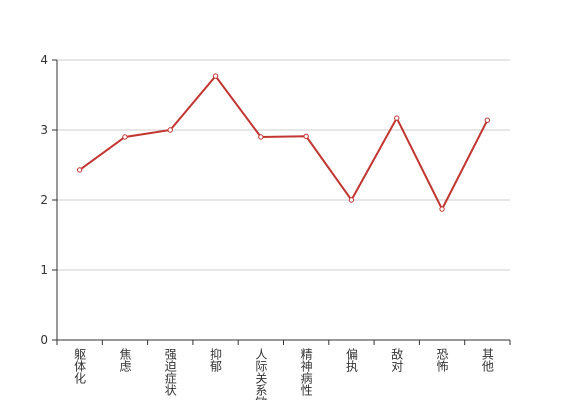 Image resolution: width=567 pixels, height=400 pixels. What do you see at coordinates (170, 372) in the screenshot?
I see `x-tick-label: 强迫症状` at bounding box center [170, 372].